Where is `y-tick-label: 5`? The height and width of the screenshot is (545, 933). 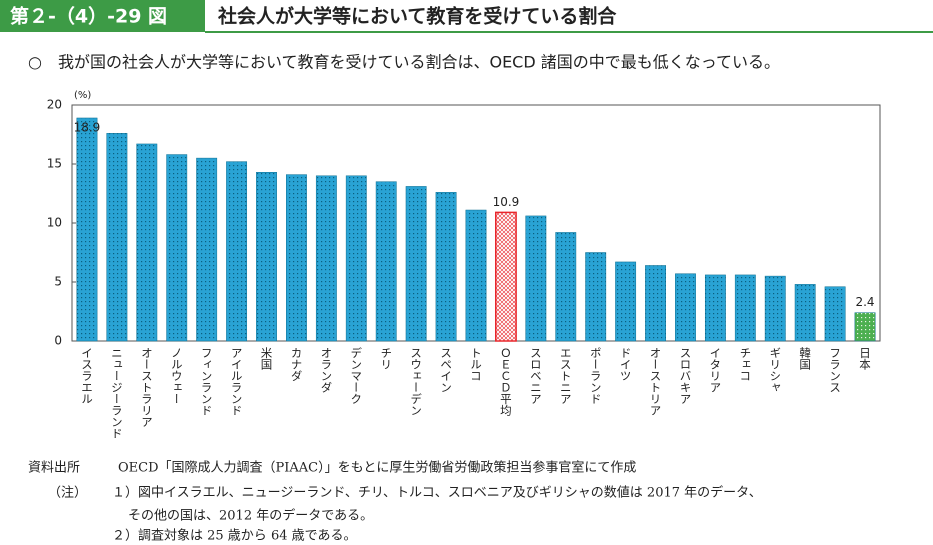
y-tick-label: 5 is located at coordinates (58, 282).